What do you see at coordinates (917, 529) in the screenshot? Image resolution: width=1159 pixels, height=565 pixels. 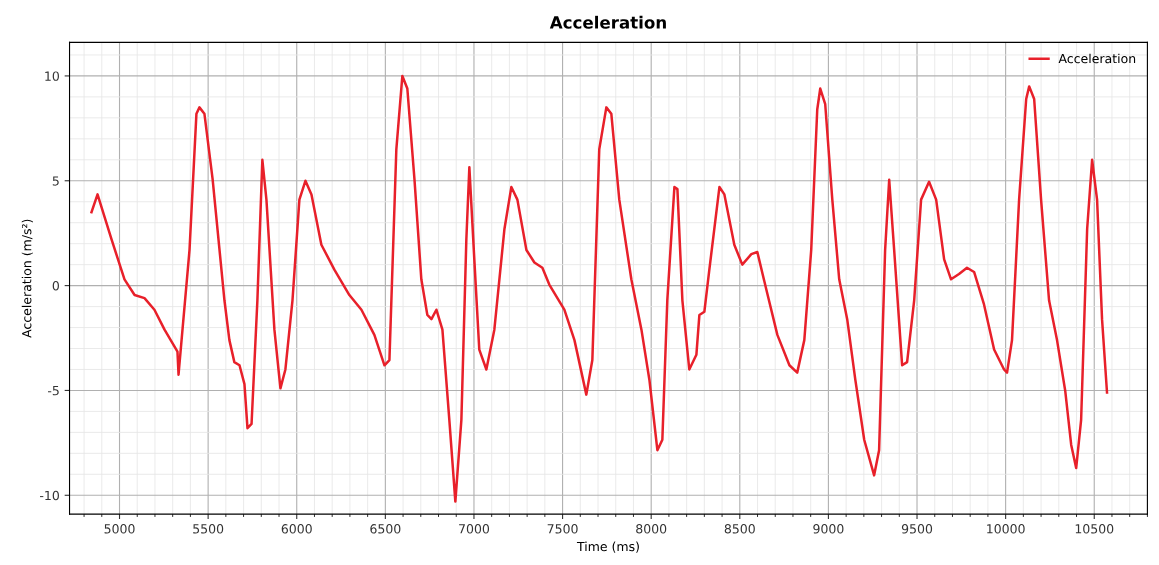 I see `x-tick-label: 9500` at bounding box center [917, 529].